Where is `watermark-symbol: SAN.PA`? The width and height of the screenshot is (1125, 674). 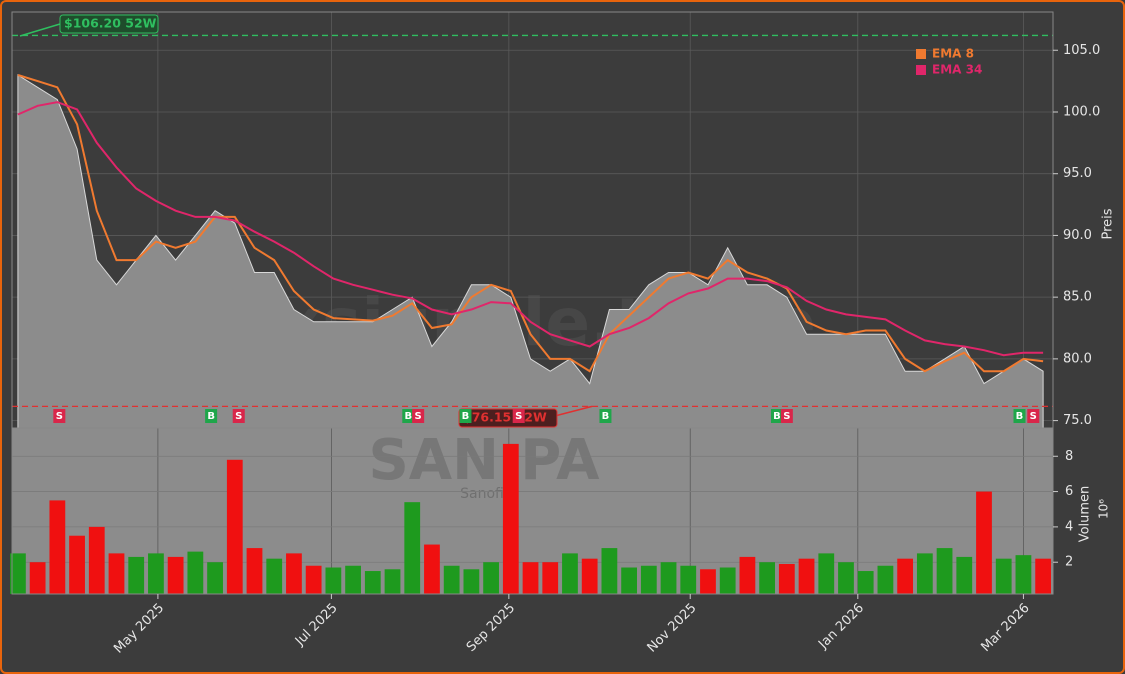 watermark-symbol: SAN.PA is located at coordinates (484, 460).